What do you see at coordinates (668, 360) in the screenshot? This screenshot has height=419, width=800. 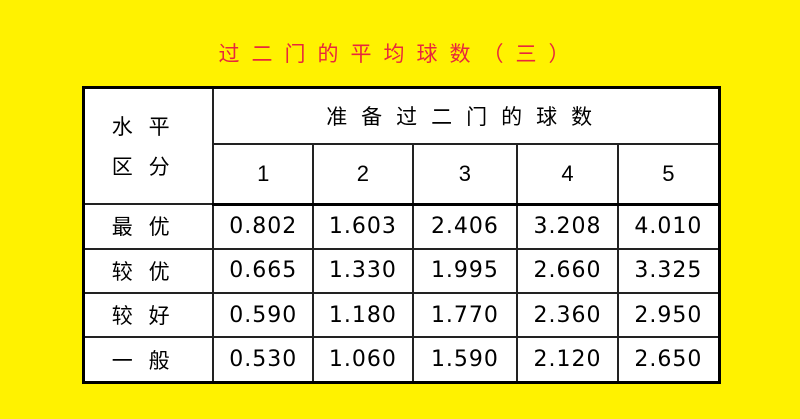 I see `table-cell: 2.650` at bounding box center [668, 360].